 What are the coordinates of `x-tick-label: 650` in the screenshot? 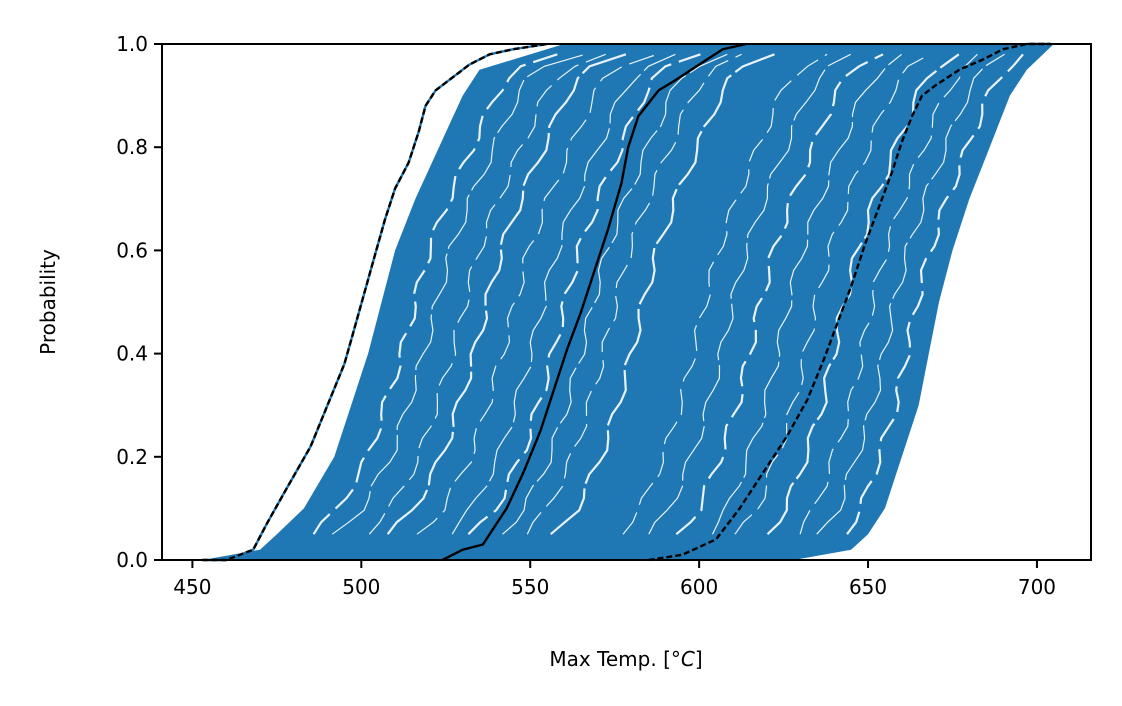 It's located at (868, 587).